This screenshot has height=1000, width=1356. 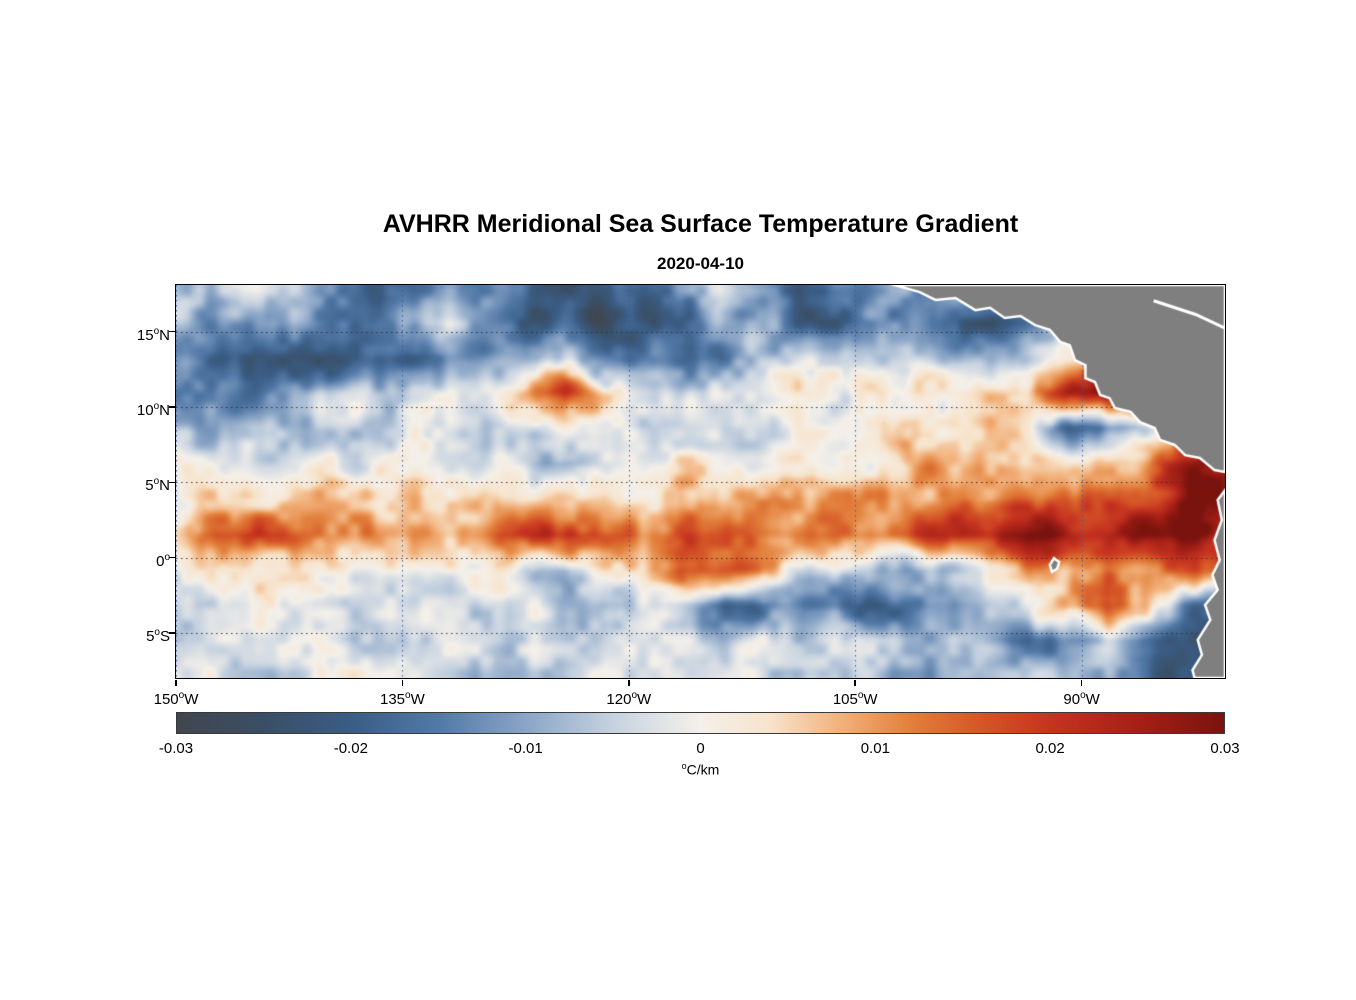 What do you see at coordinates (145, 335) in the screenshot?
I see `tick-number: 15` at bounding box center [145, 335].